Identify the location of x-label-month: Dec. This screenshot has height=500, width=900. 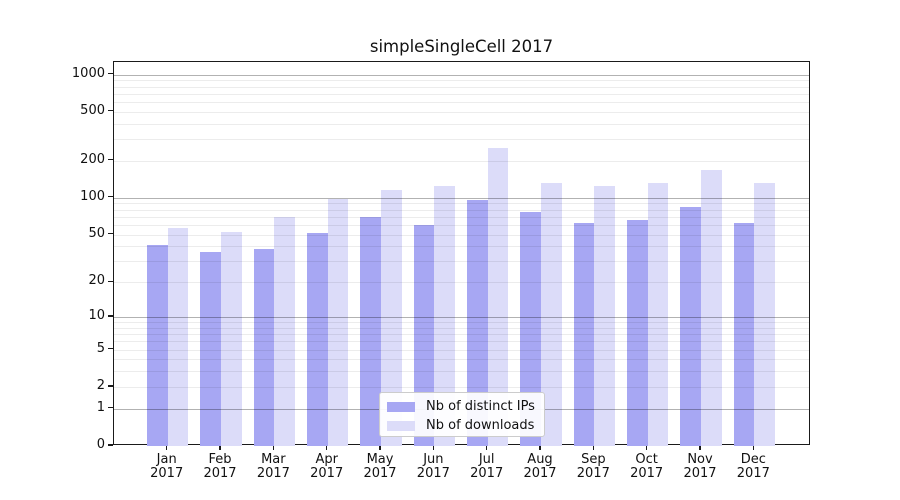
(753, 459).